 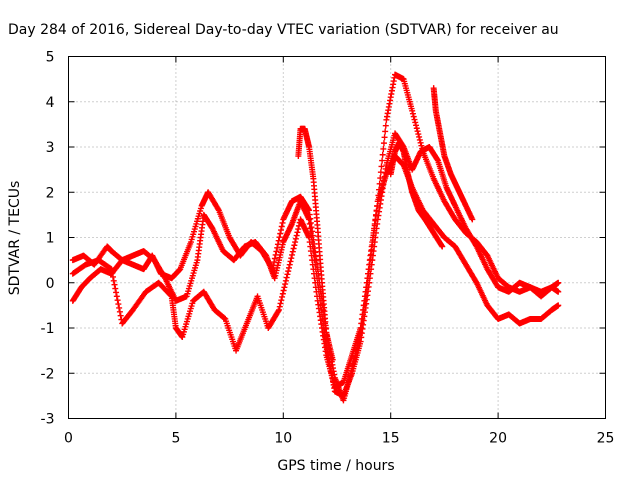 What do you see at coordinates (335, 466) in the screenshot?
I see `x-axis-label: GPS time / hours` at bounding box center [335, 466].